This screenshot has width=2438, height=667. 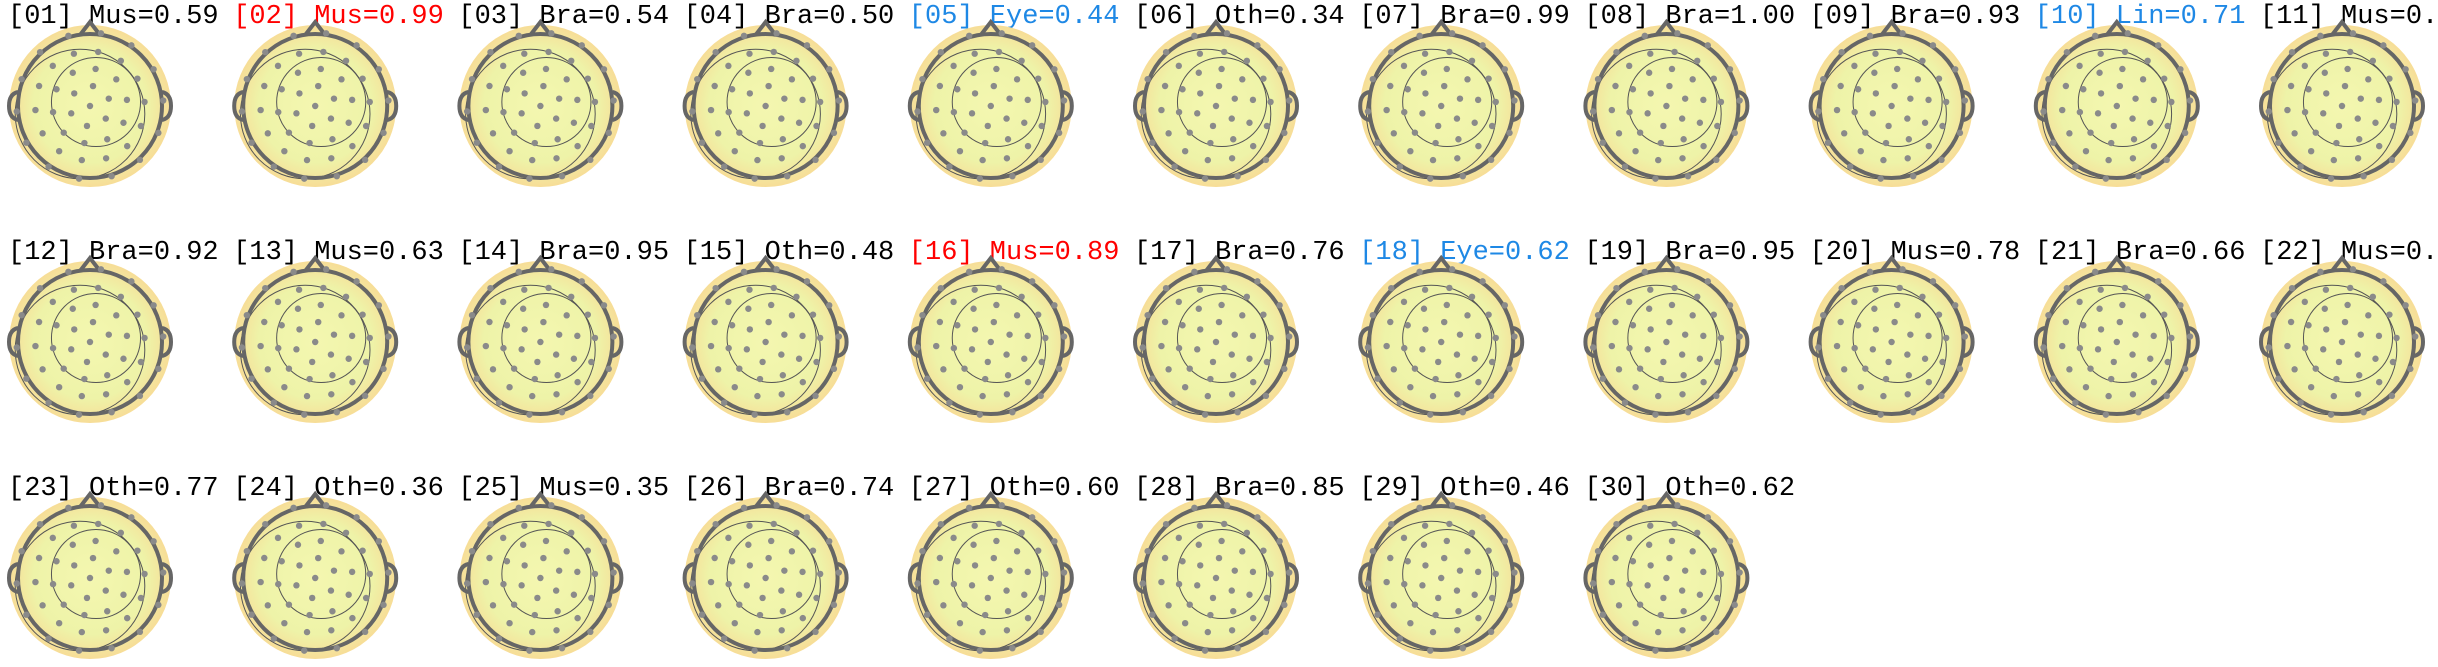 I want to click on topomap: [24] Oth=0.36, so click(x=338, y=566).